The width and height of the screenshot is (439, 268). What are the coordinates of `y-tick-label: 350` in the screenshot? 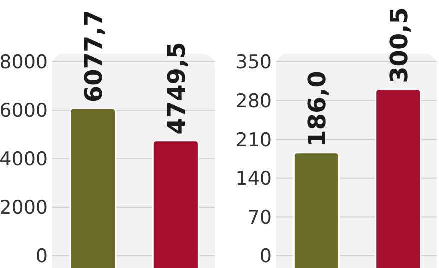 It's located at (254, 63).